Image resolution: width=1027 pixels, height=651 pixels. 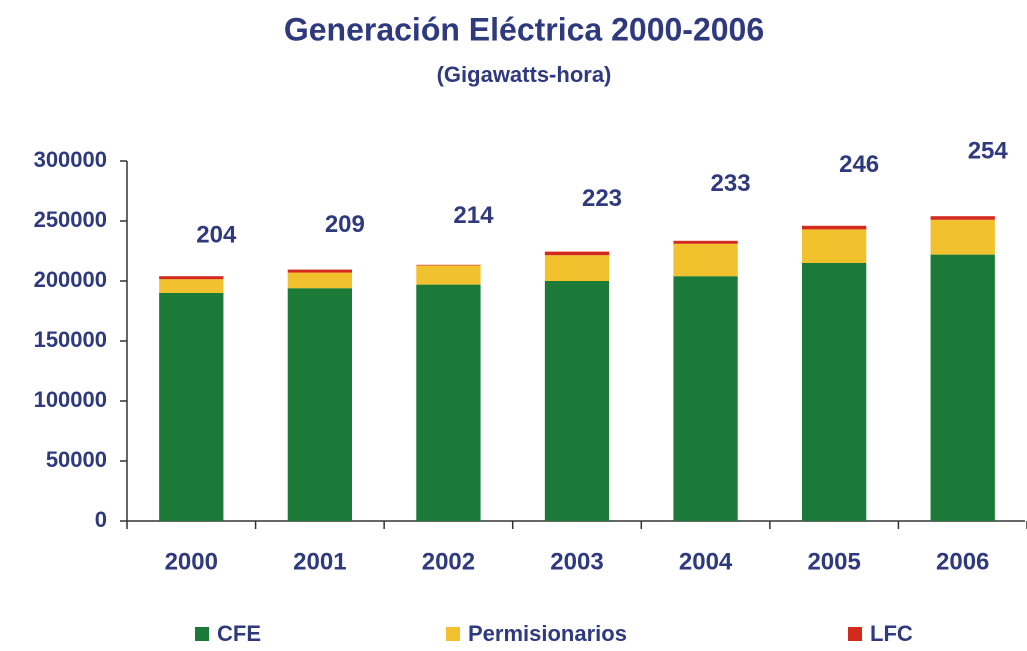 I want to click on total-label: 246, so click(x=859, y=164).